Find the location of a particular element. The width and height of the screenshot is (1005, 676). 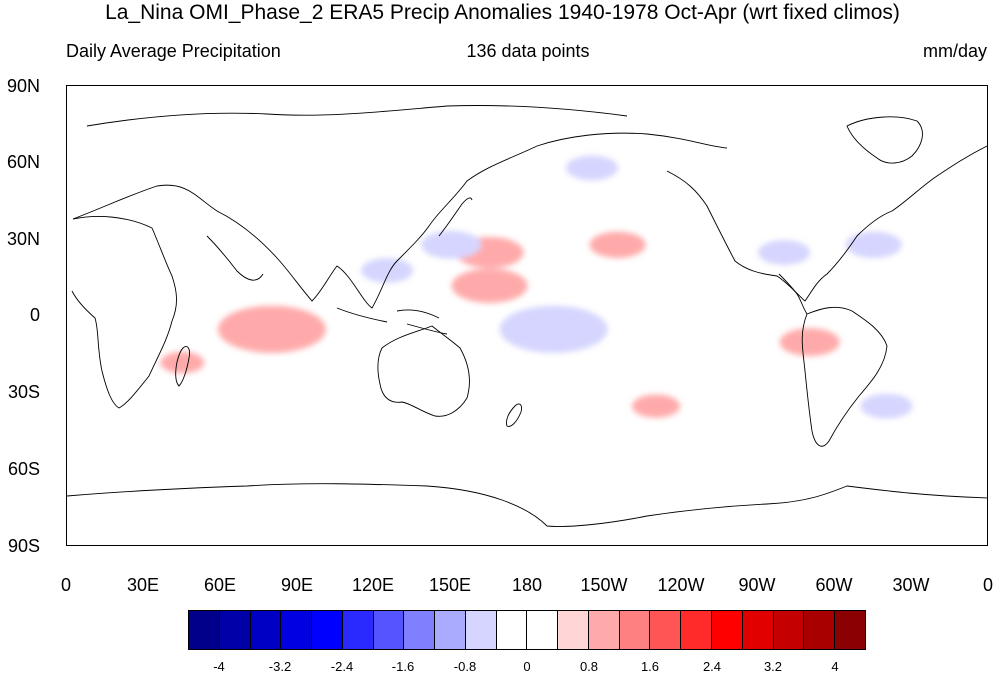

lon-label: 180 is located at coordinates (527, 585).